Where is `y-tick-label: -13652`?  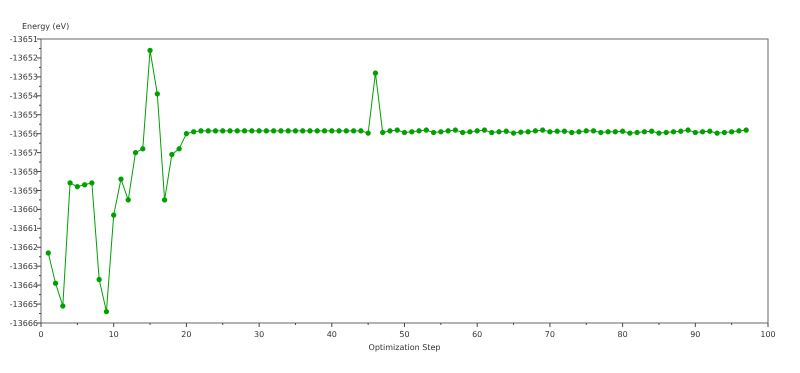
y-tick-label: -13652 is located at coordinates (24, 58).